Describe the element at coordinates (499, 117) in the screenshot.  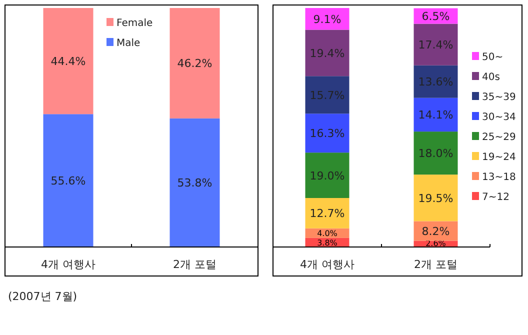
I see `legend-label: 30~34` at that location.